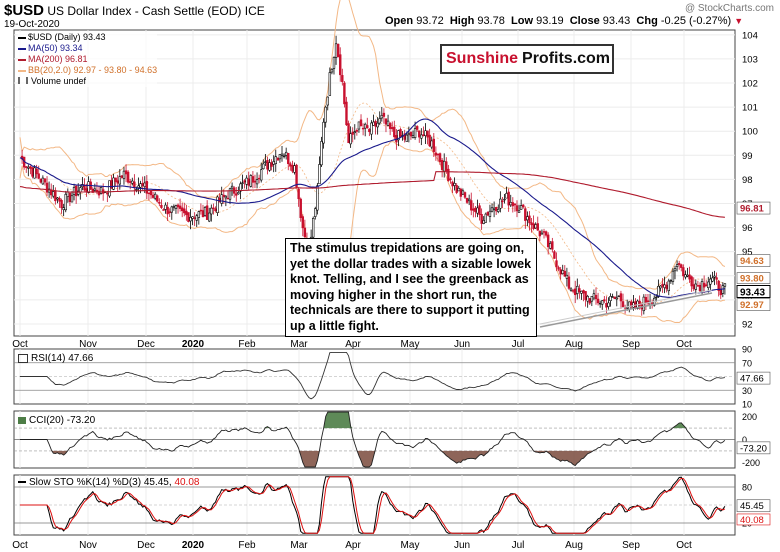 The image size is (780, 552). What do you see at coordinates (752, 520) in the screenshot?
I see `sto-d-value: 40.08` at bounding box center [752, 520].